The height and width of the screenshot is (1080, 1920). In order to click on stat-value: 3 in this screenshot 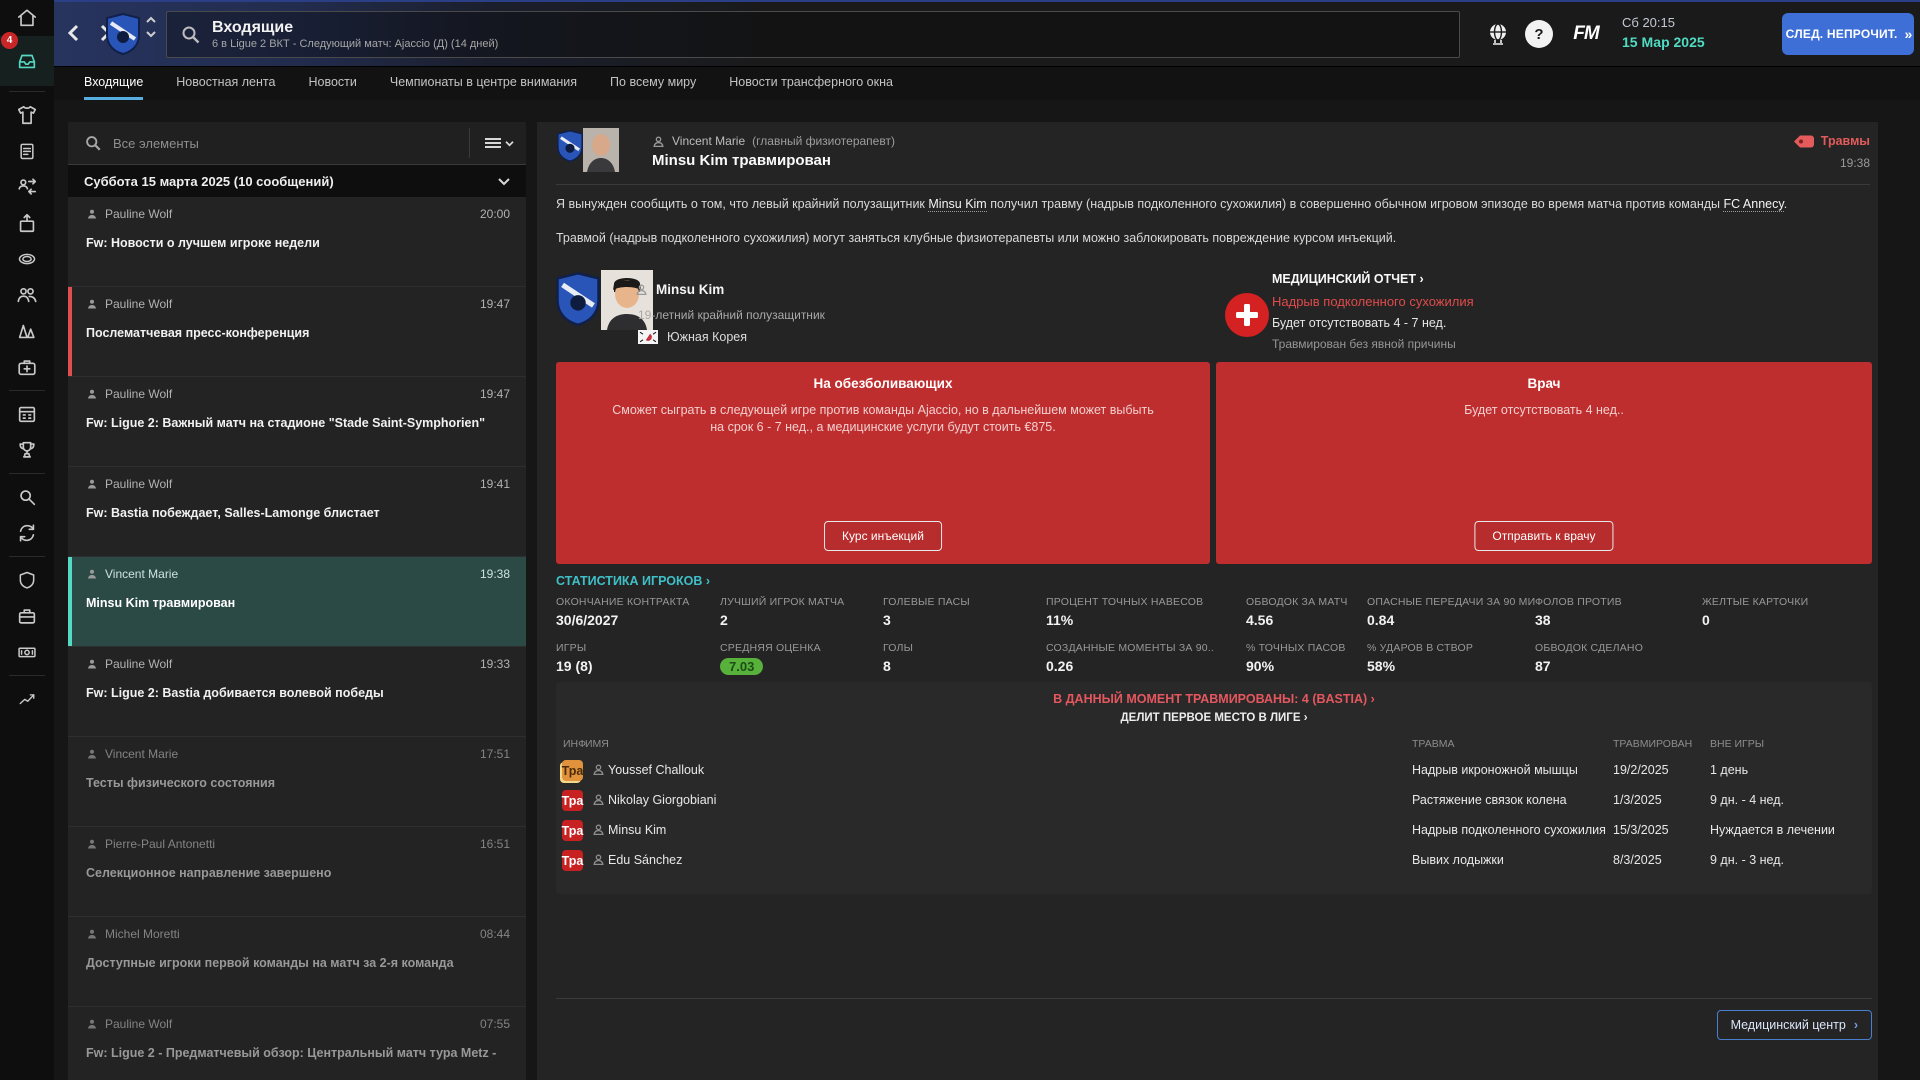, I will do `click(887, 620)`.